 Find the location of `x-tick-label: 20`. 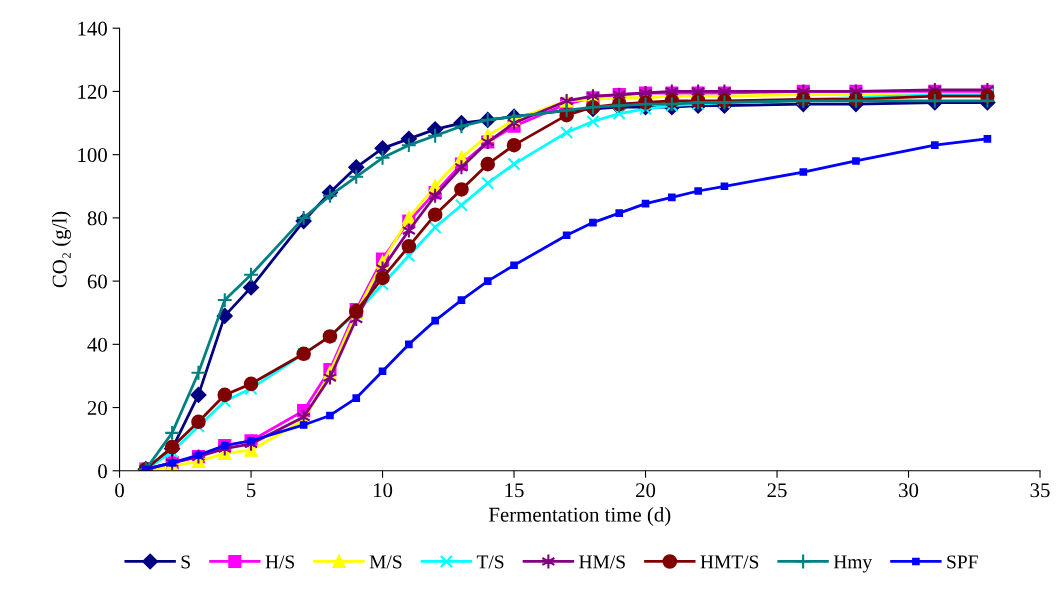

x-tick-label: 20 is located at coordinates (646, 490).